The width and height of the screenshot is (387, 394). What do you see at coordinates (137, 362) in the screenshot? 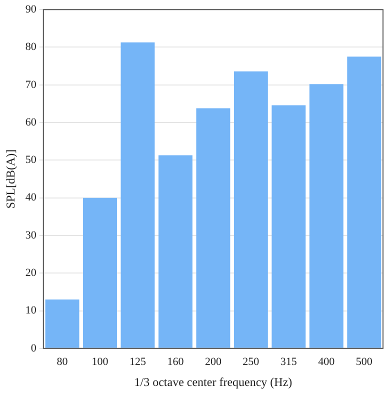
I see `x-tick-label: 125` at bounding box center [137, 362].